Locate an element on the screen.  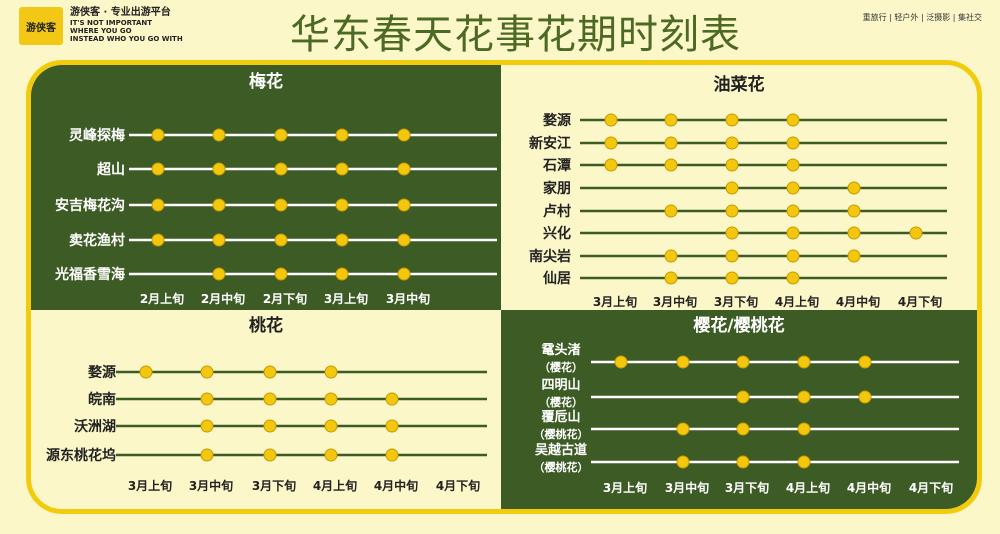
panel-title: 樱花/樱桃花 is located at coordinates (738, 325).